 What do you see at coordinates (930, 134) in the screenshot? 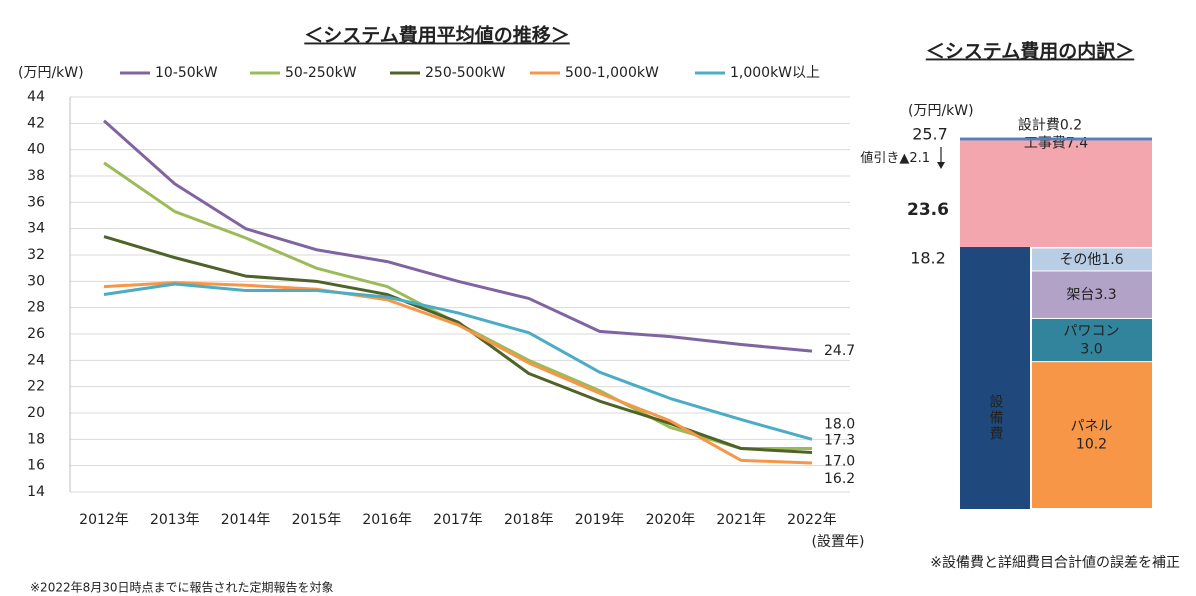
I see `gross-total-label: 25.7` at bounding box center [930, 134].